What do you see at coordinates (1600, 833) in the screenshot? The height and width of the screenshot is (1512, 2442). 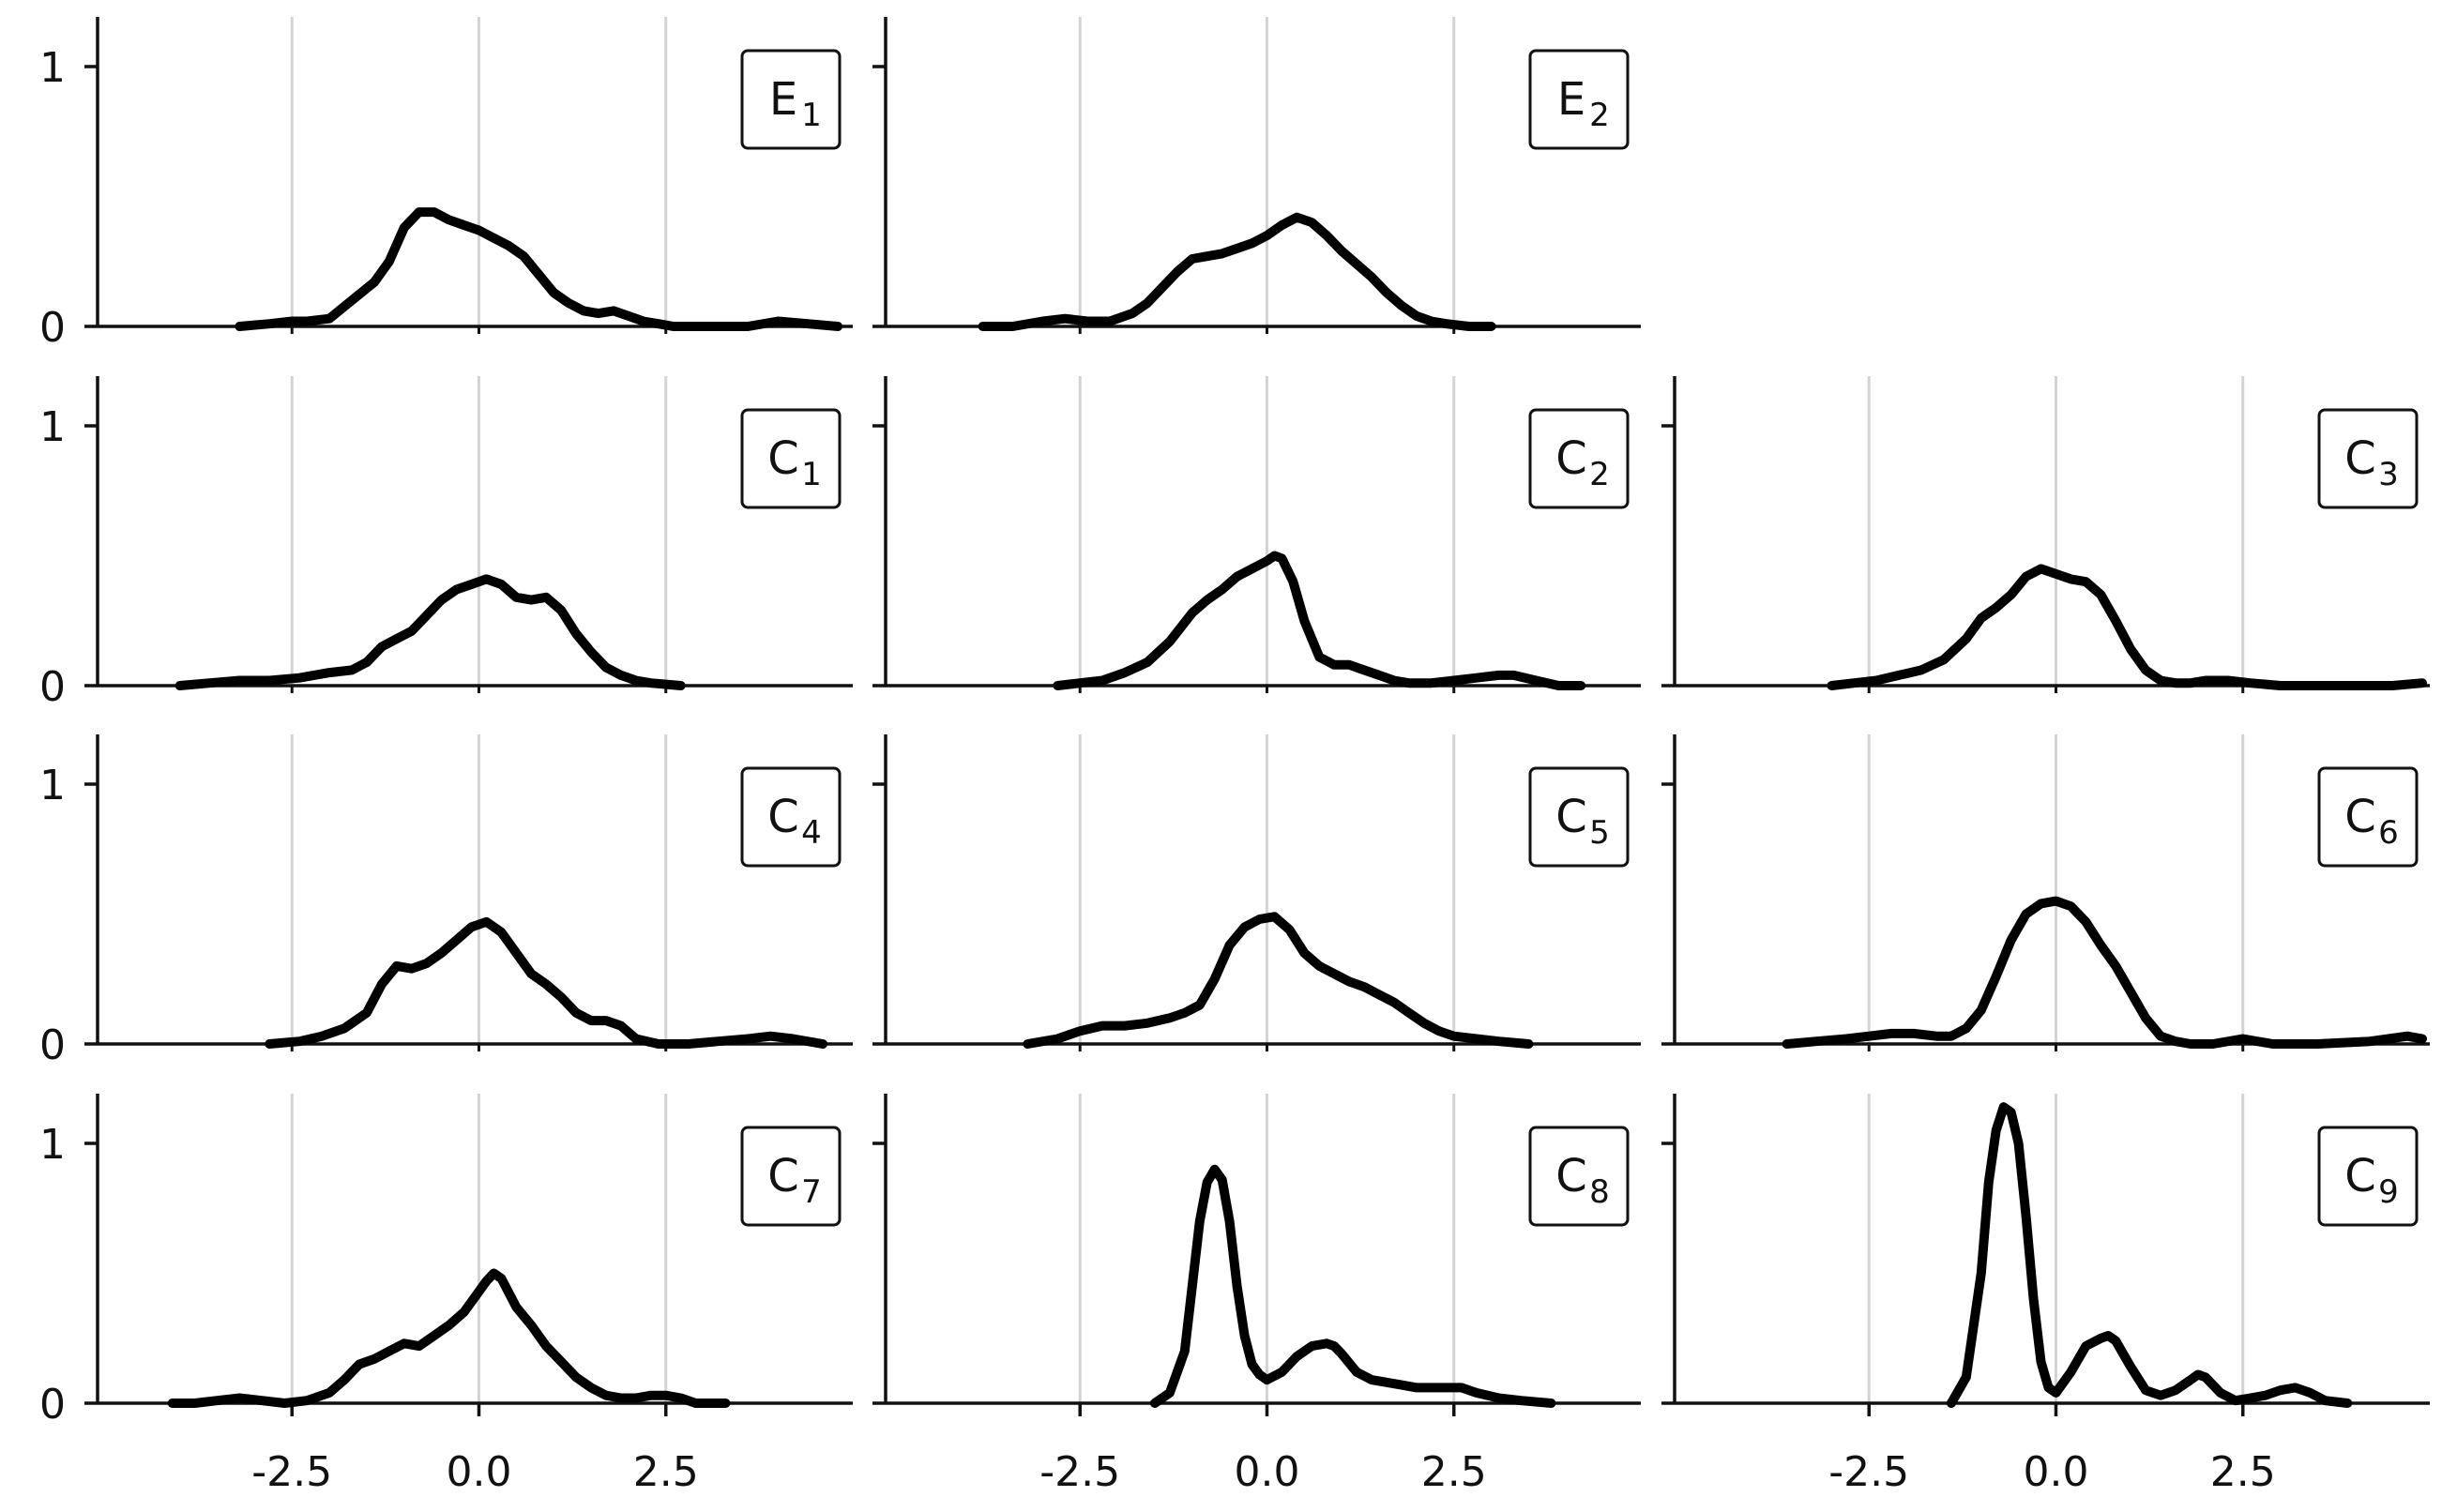 I see `panel-label-subscript: 5` at bounding box center [1600, 833].